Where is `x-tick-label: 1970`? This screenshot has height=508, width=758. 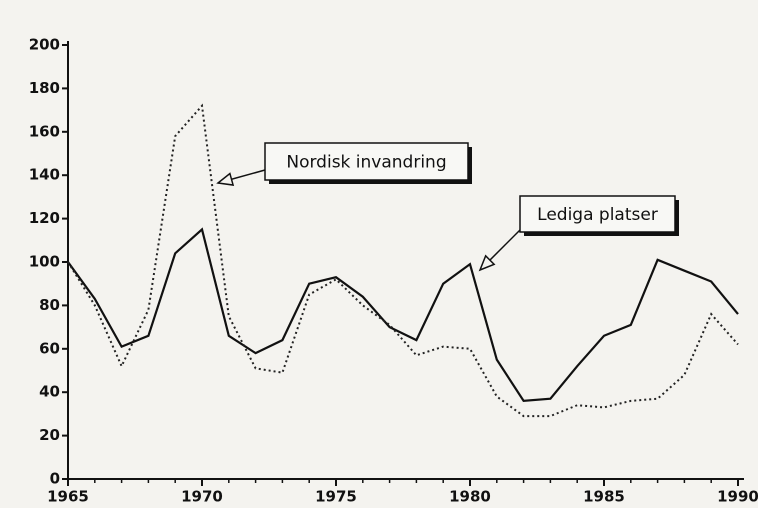
x-tick-label: 1970 is located at coordinates (202, 497).